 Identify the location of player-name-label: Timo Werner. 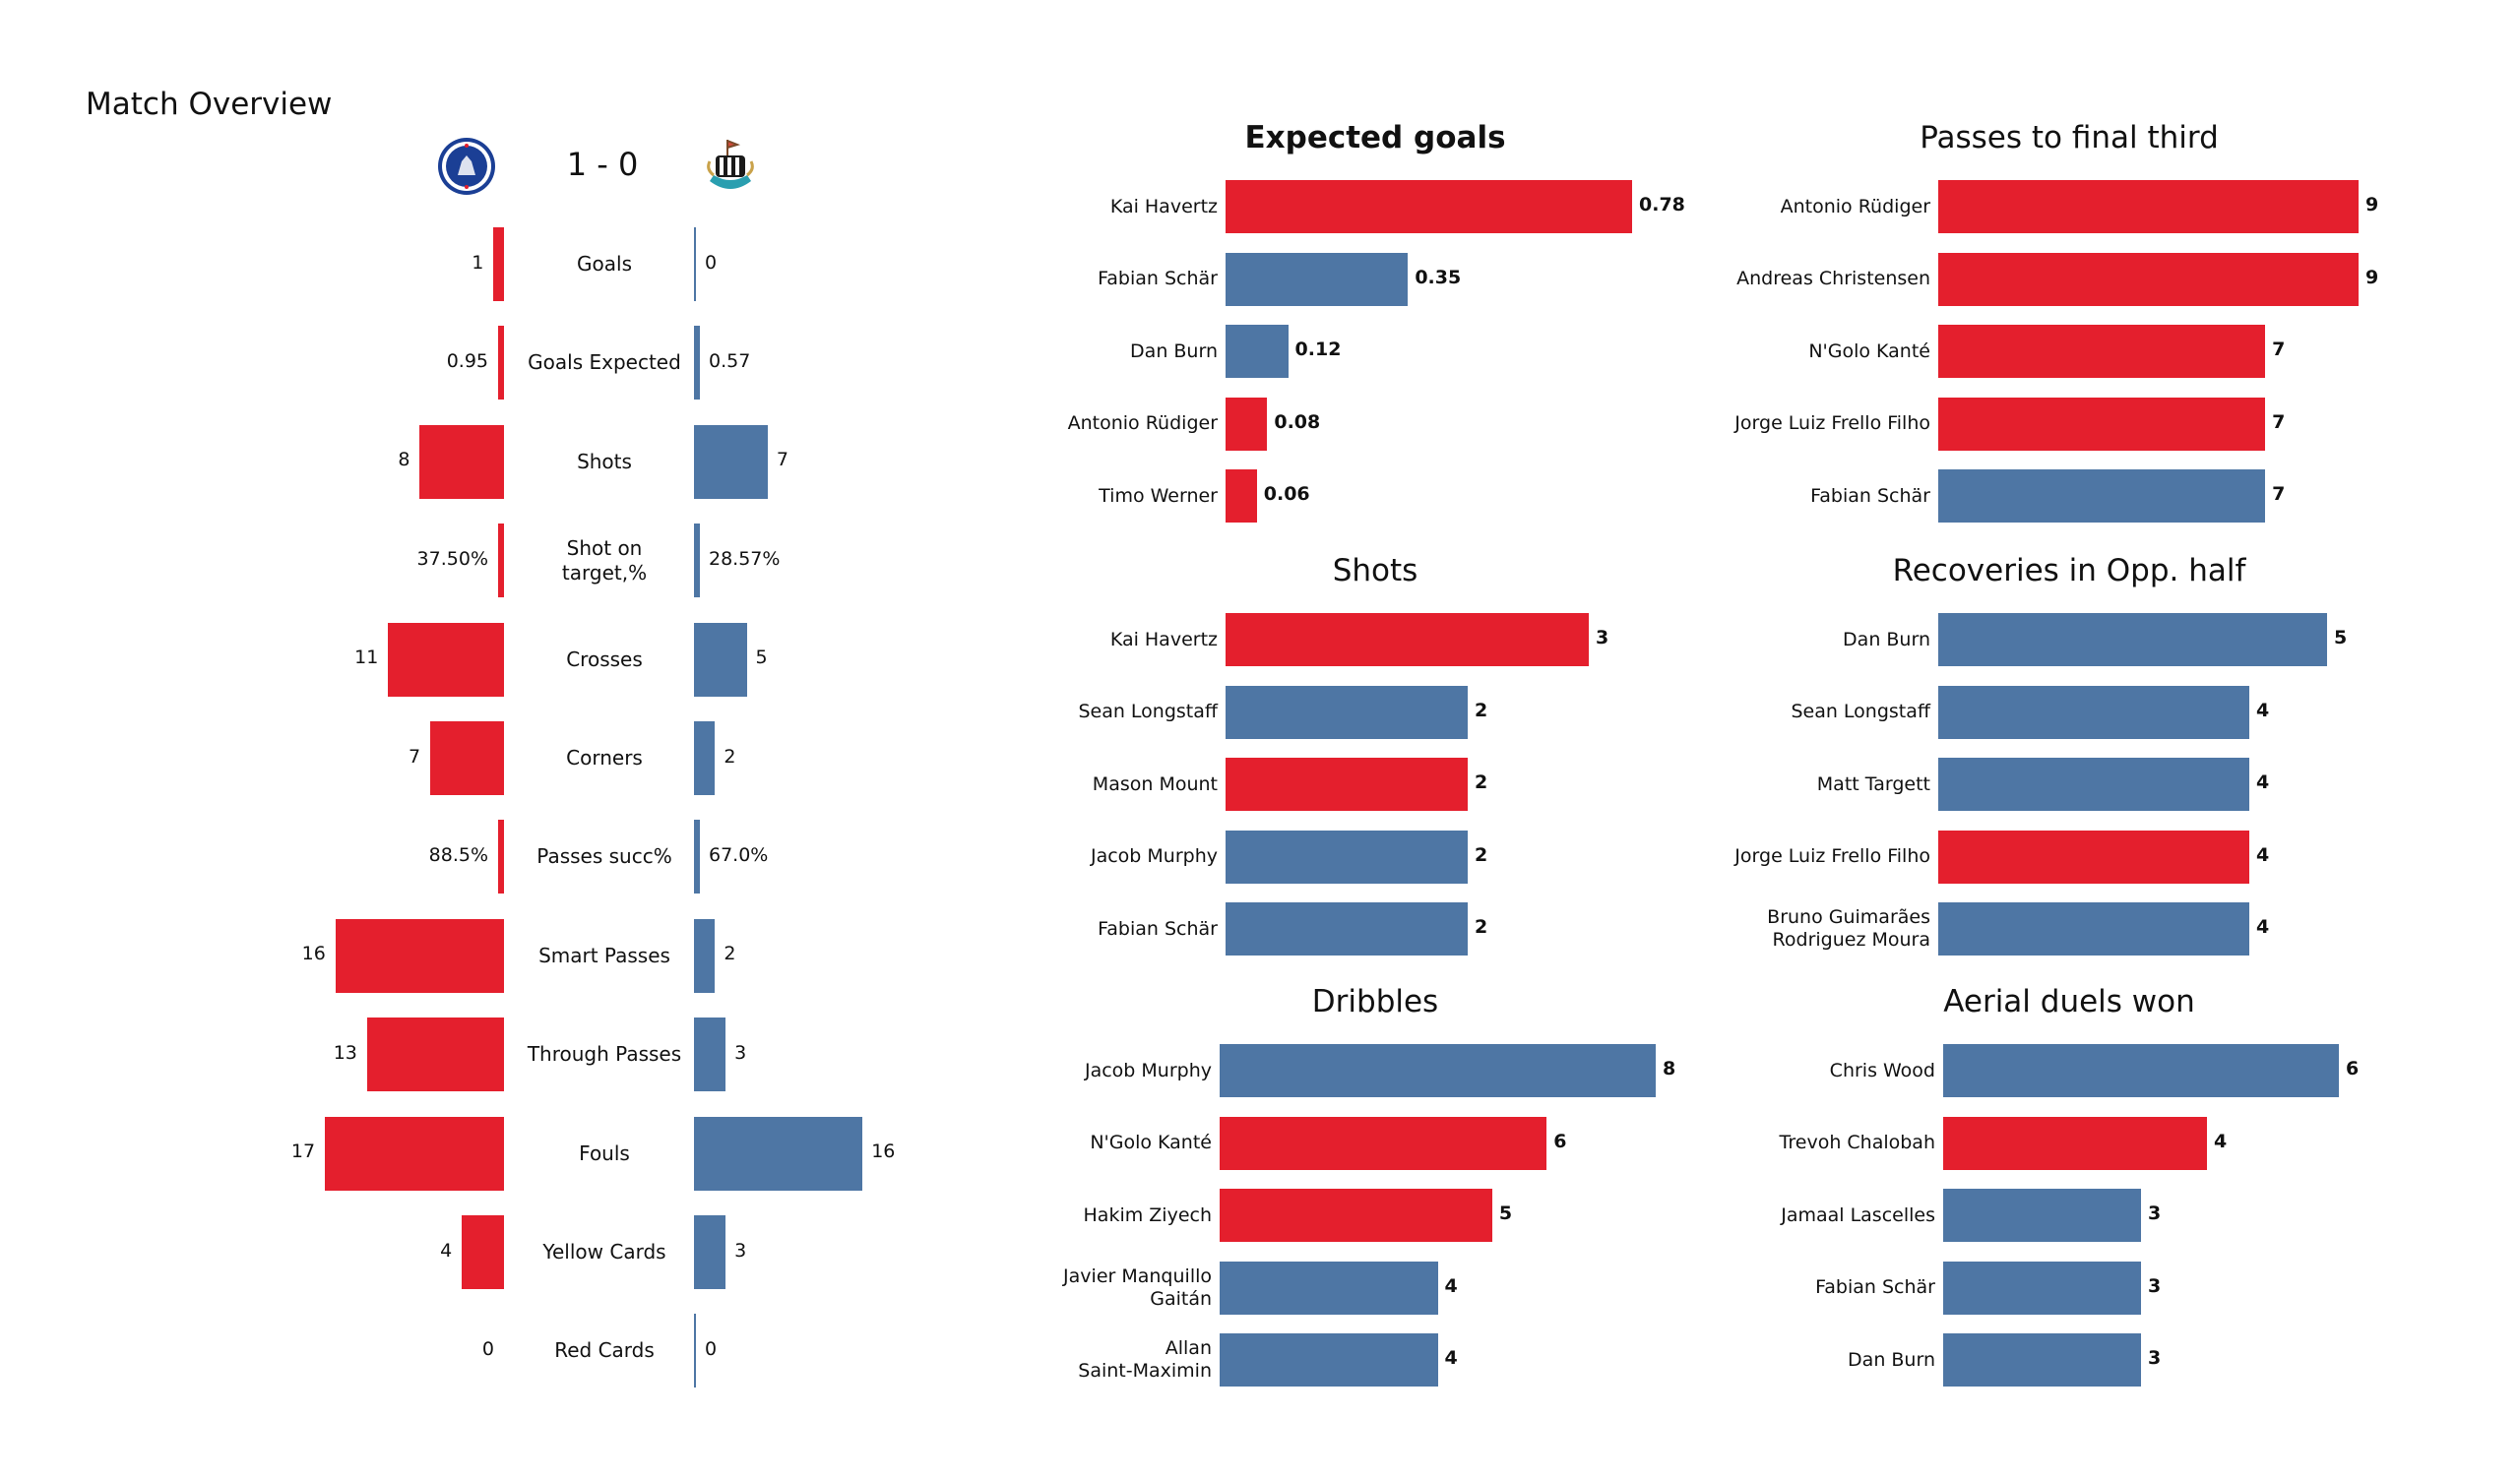
(1158, 495).